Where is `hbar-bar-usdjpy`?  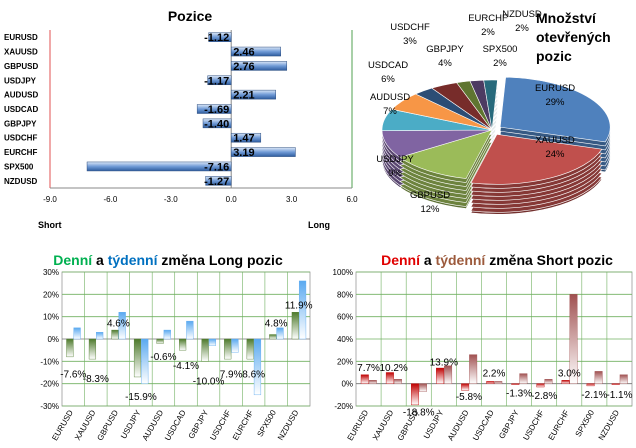 hbar-bar-usdjpy is located at coordinates (219, 80).